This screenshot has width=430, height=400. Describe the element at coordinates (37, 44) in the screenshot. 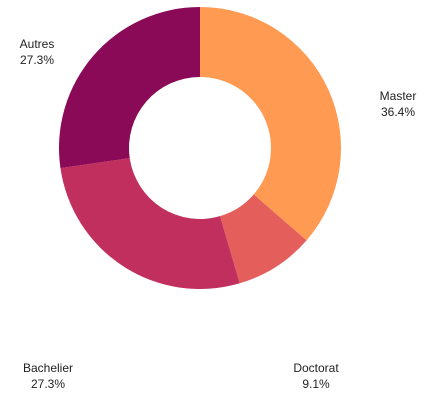

I see `slice-label: Autres` at that location.